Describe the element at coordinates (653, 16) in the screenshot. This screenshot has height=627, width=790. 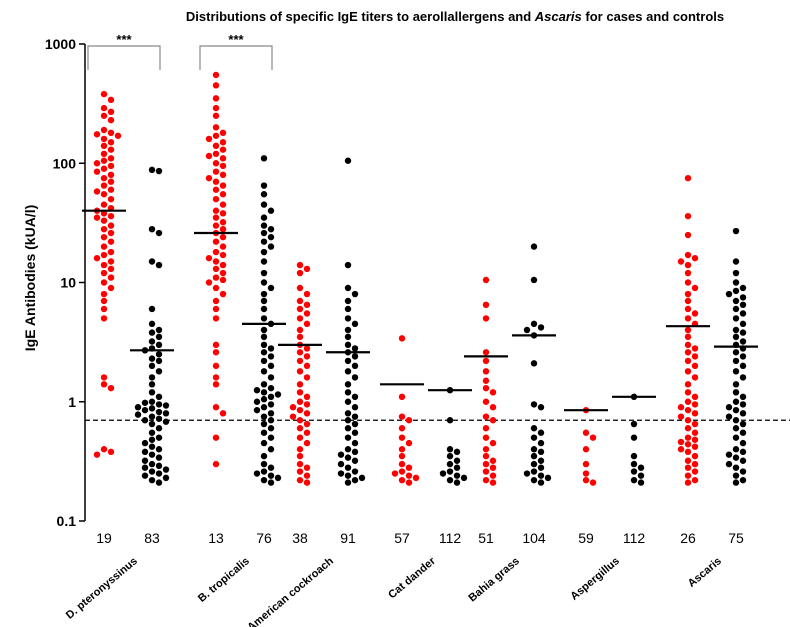
I see `title-part: for cases and controls` at that location.